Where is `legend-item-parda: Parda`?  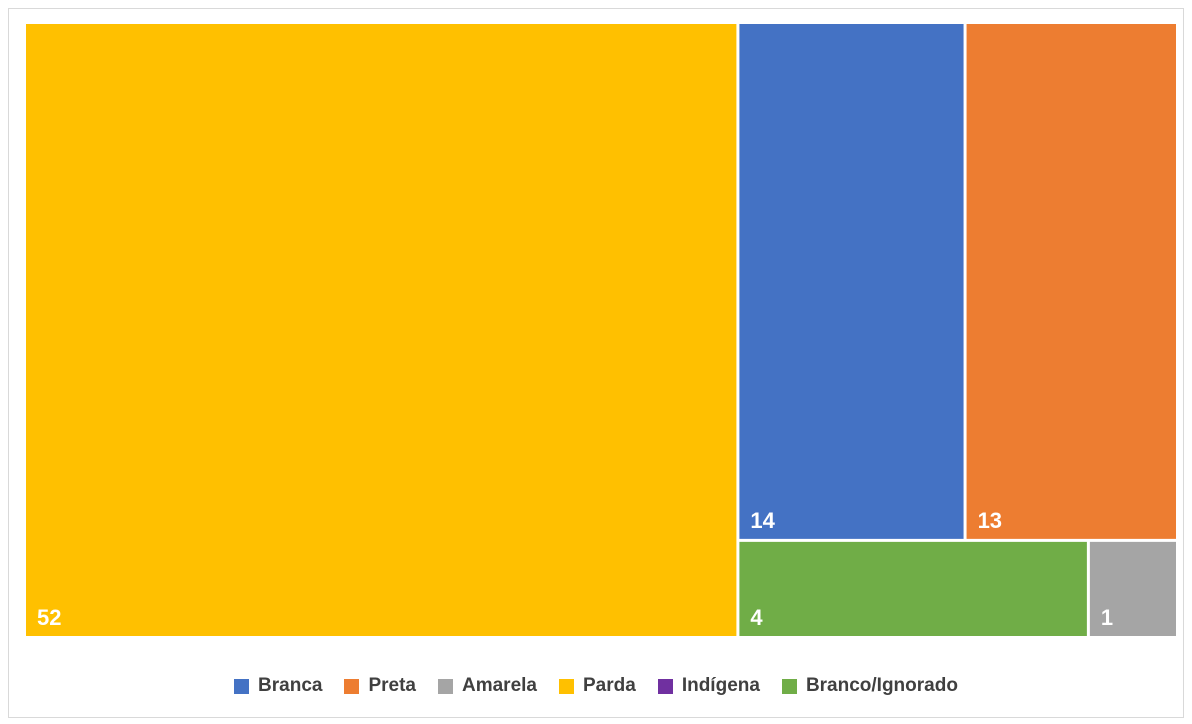
legend-item-parda: Parda is located at coordinates (597, 686).